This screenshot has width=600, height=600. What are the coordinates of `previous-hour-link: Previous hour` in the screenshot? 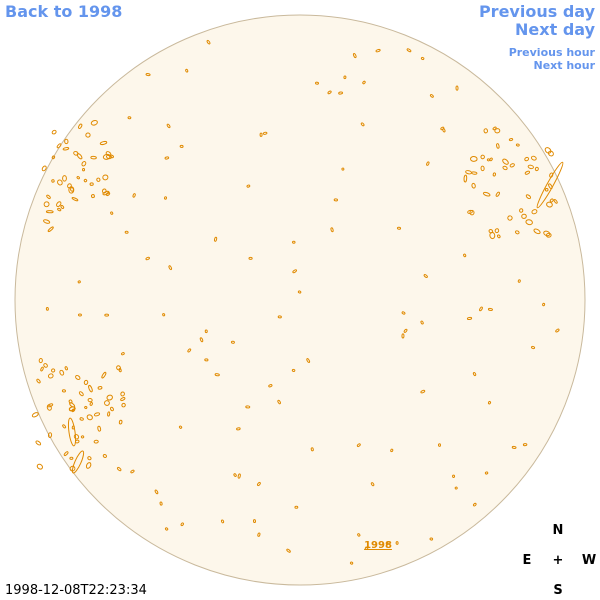 It's located at (552, 52).